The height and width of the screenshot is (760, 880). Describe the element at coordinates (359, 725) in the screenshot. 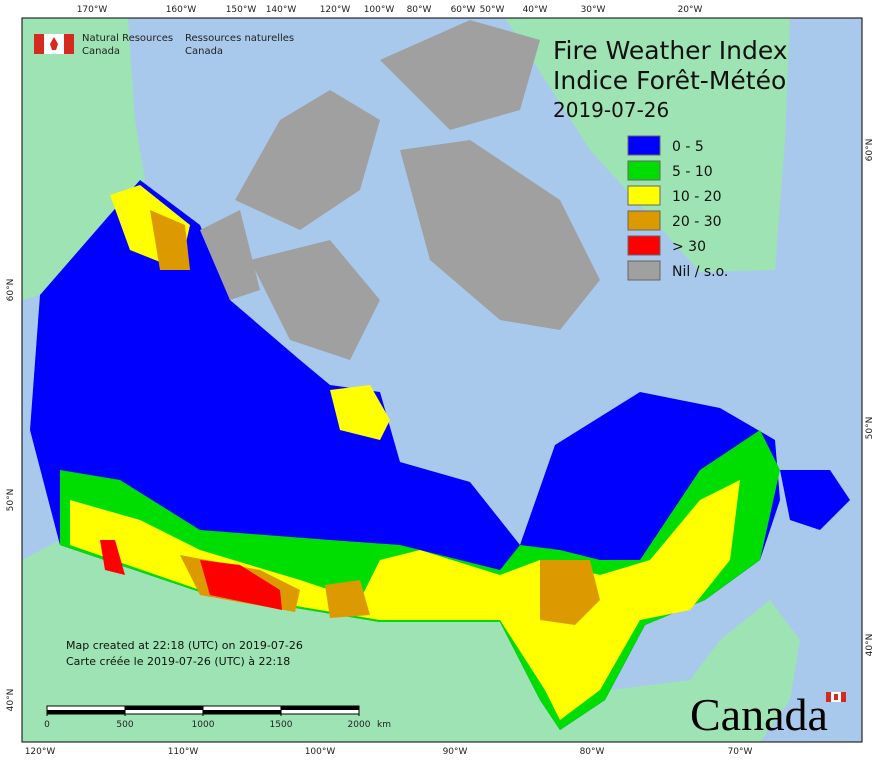

I see `scale-label: 2000` at that location.